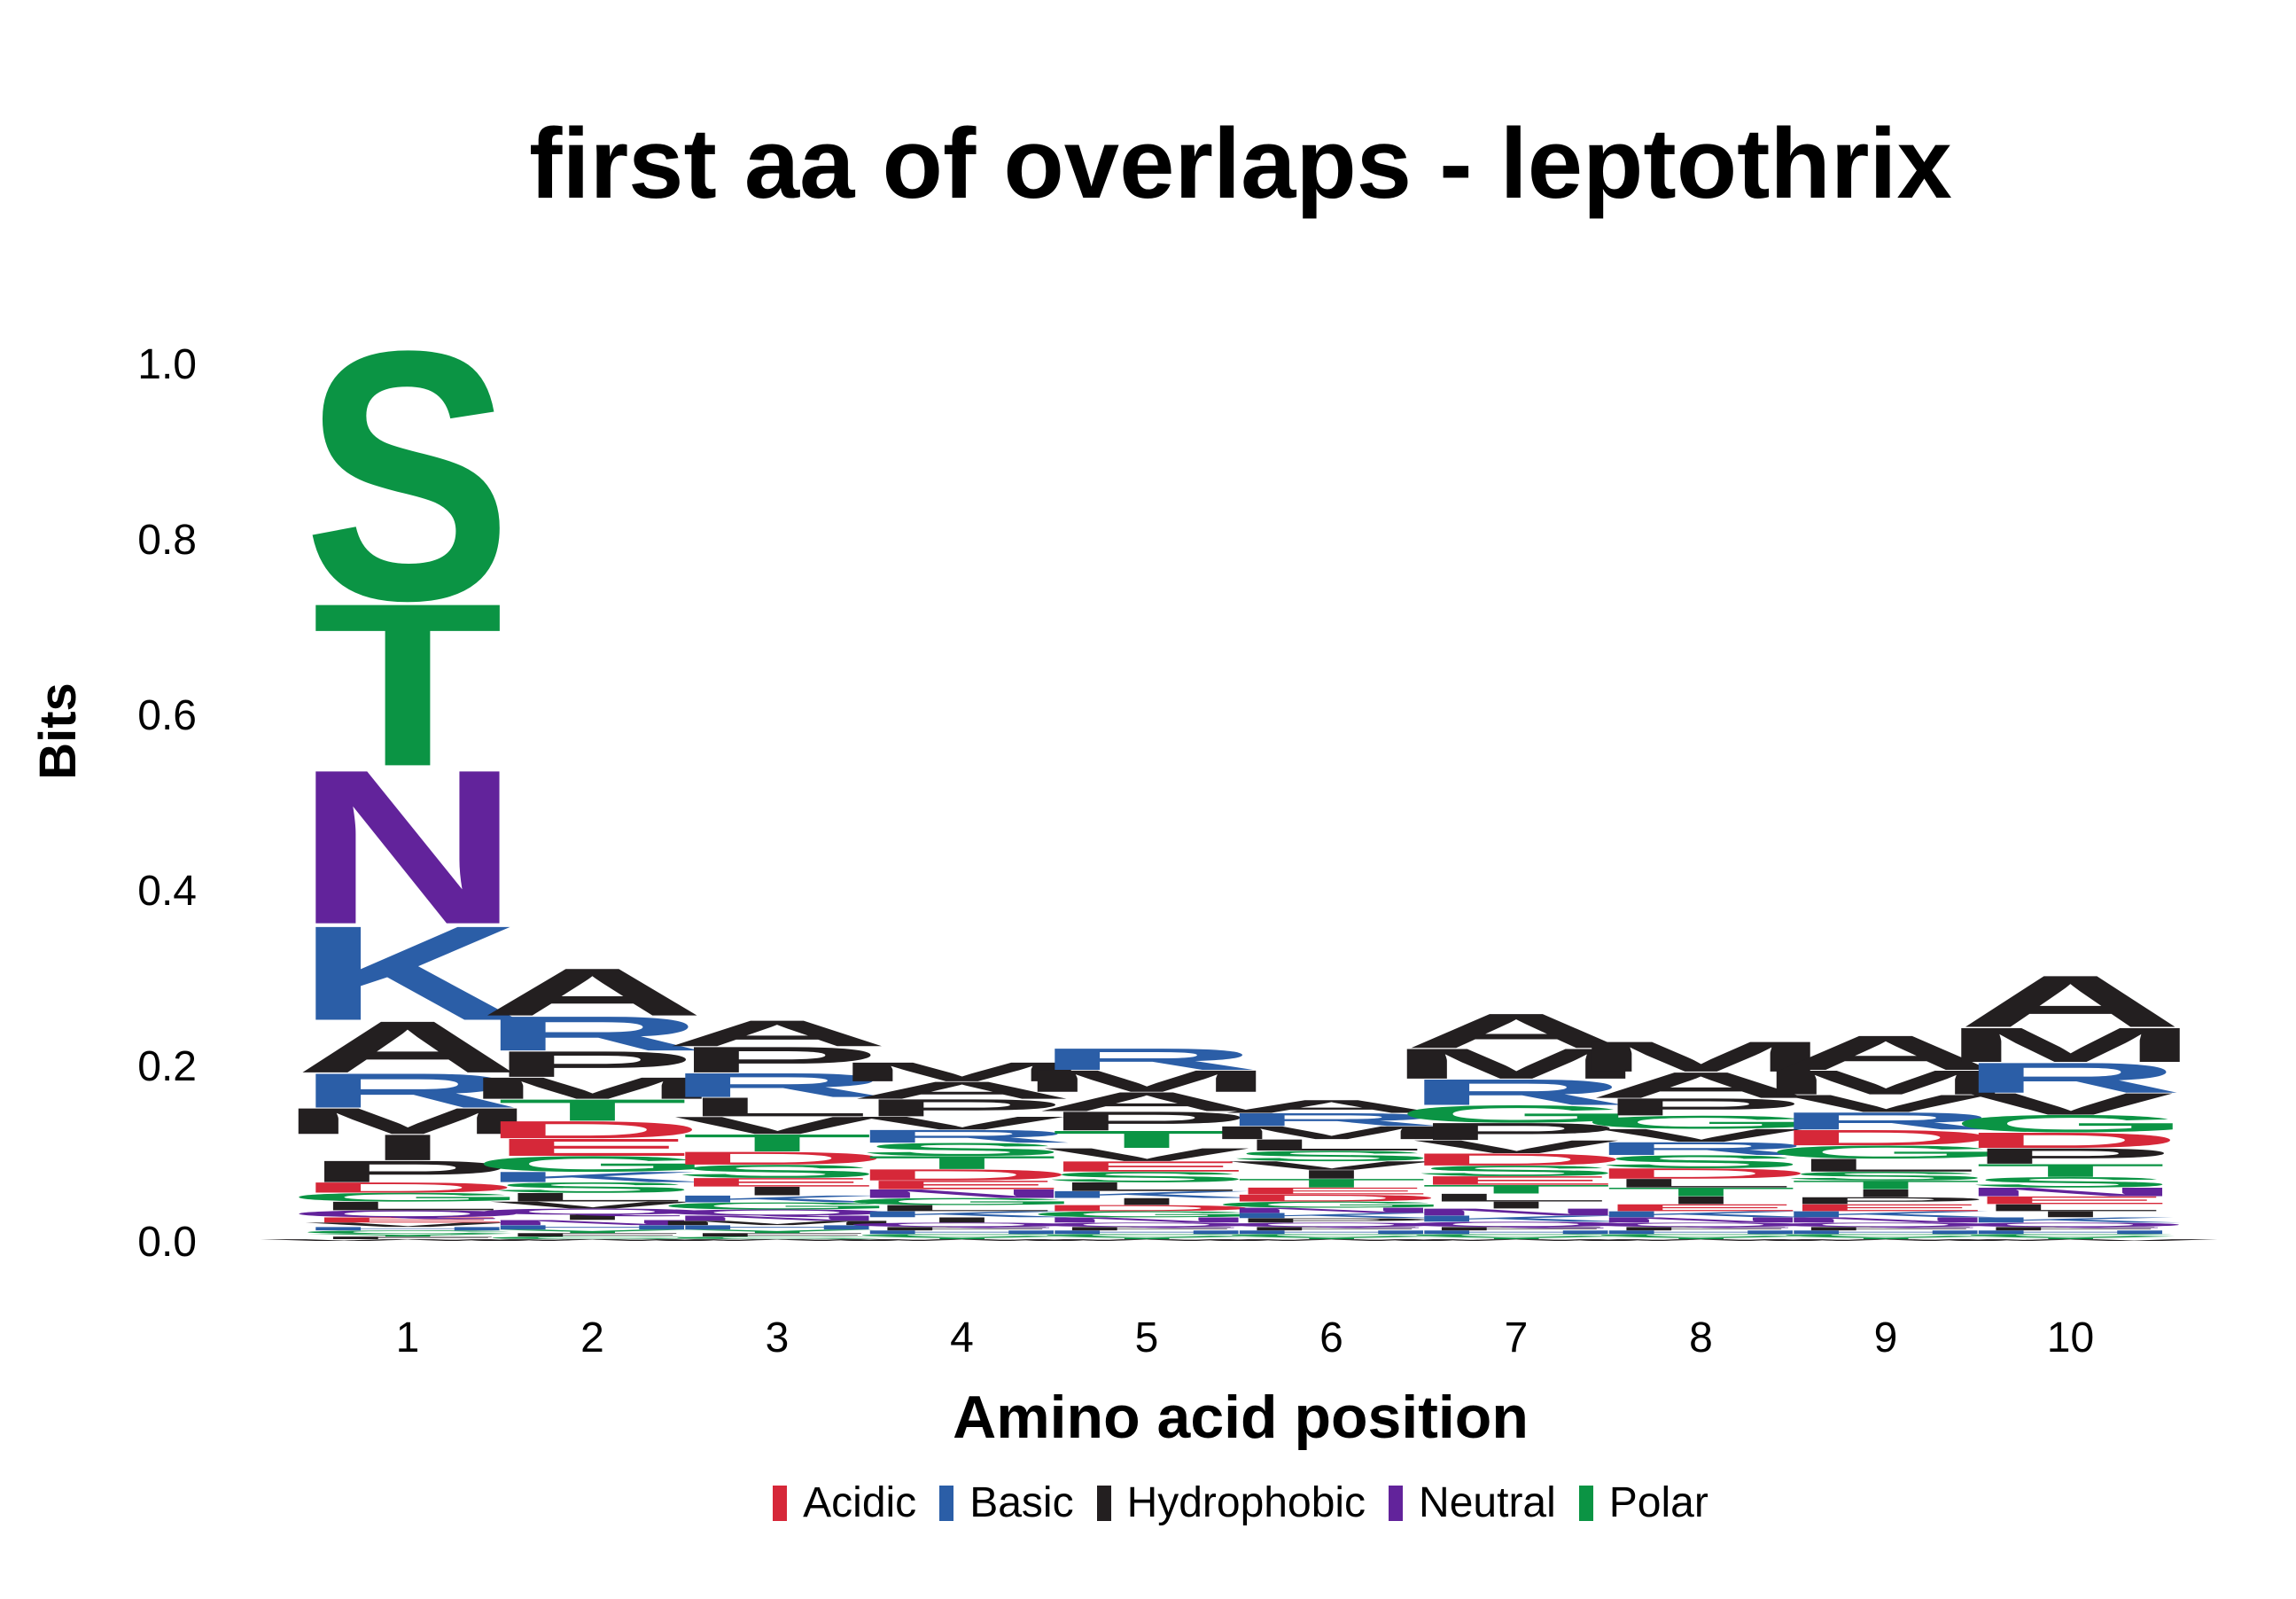  Describe the element at coordinates (860, 1502) in the screenshot. I see `legend-label: Acidic` at that location.